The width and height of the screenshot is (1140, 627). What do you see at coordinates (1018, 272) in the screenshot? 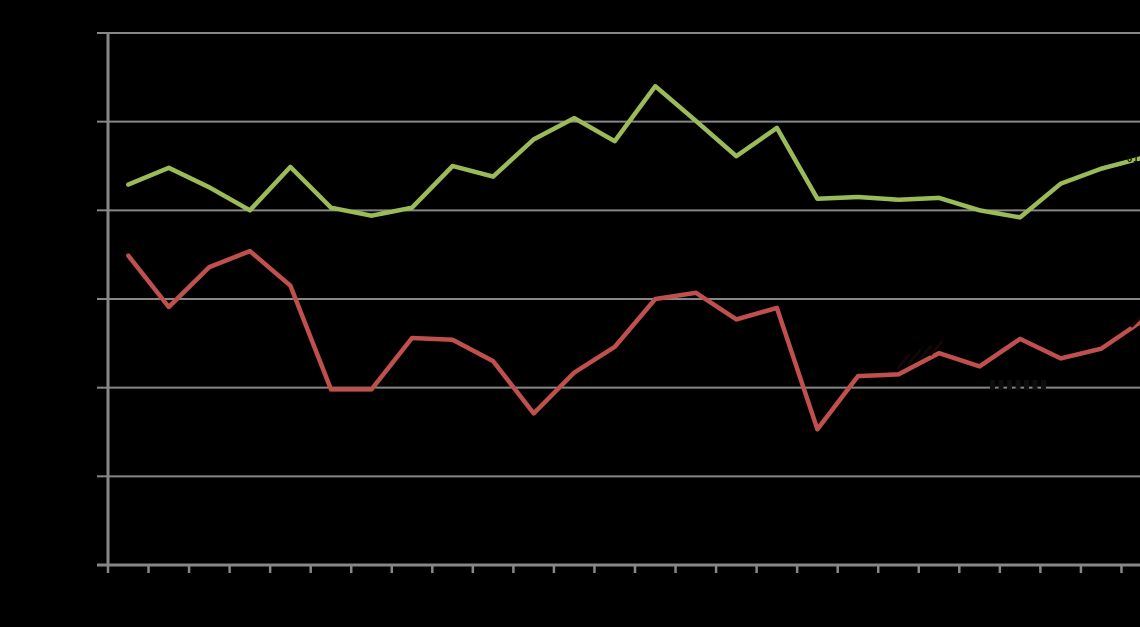
I see `annotations: 015` at bounding box center [1018, 272].